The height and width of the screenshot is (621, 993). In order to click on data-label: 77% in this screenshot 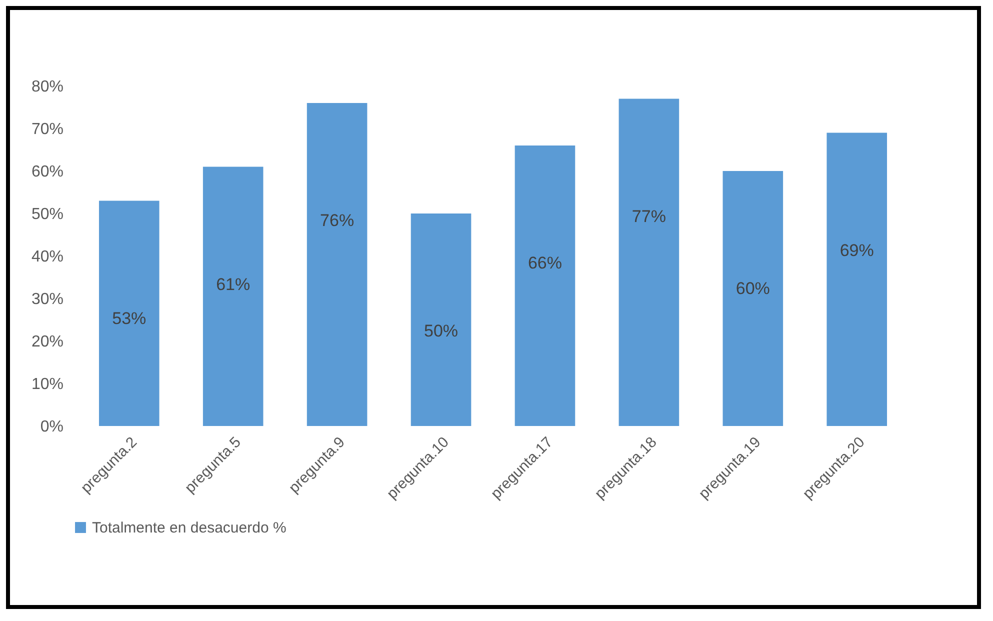, I will do `click(649, 216)`.